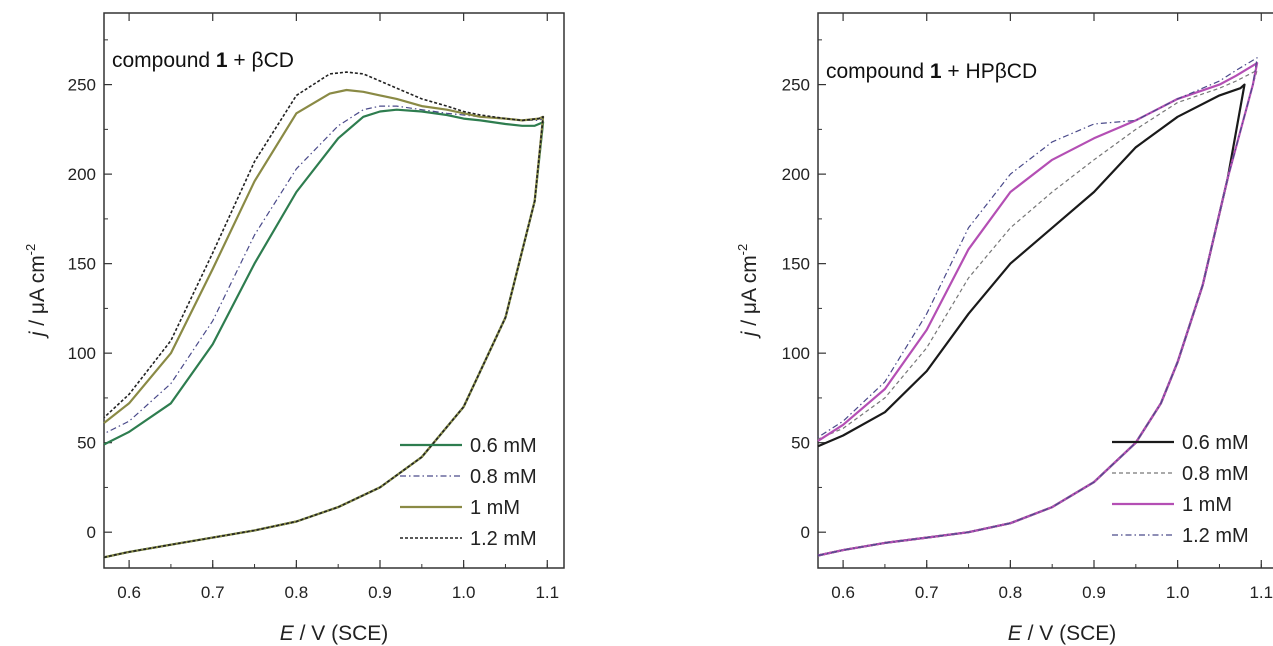 The width and height of the screenshot is (1273, 646). What do you see at coordinates (931, 71) in the screenshot?
I see `right-panel-title: compound 1 + HPβCD` at bounding box center [931, 71].